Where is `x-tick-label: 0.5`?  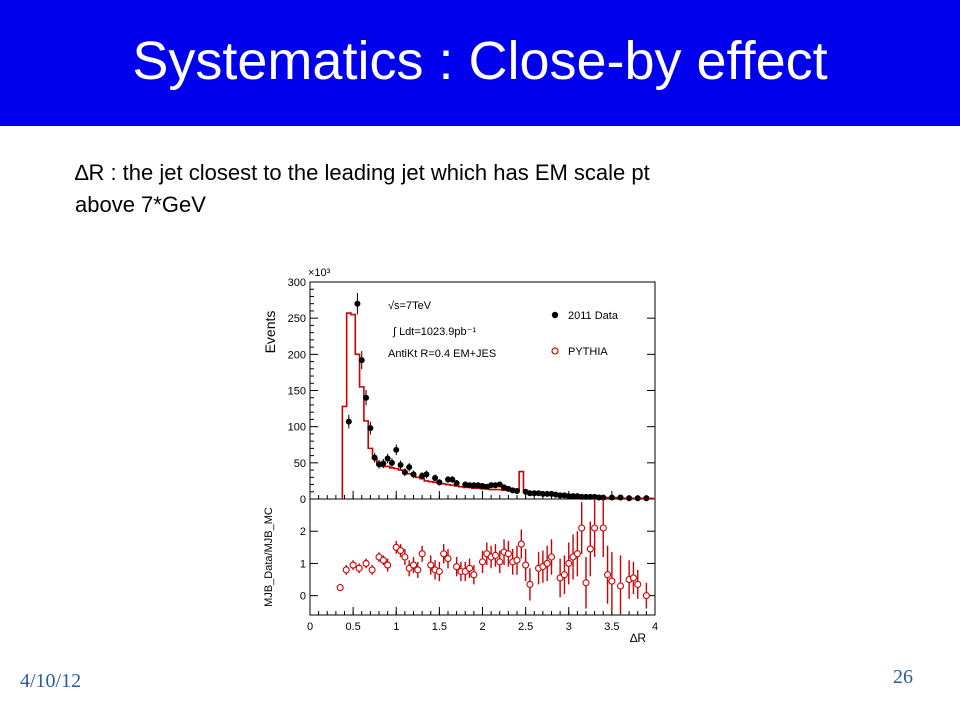
x-tick-label: 0.5 is located at coordinates (352, 627).